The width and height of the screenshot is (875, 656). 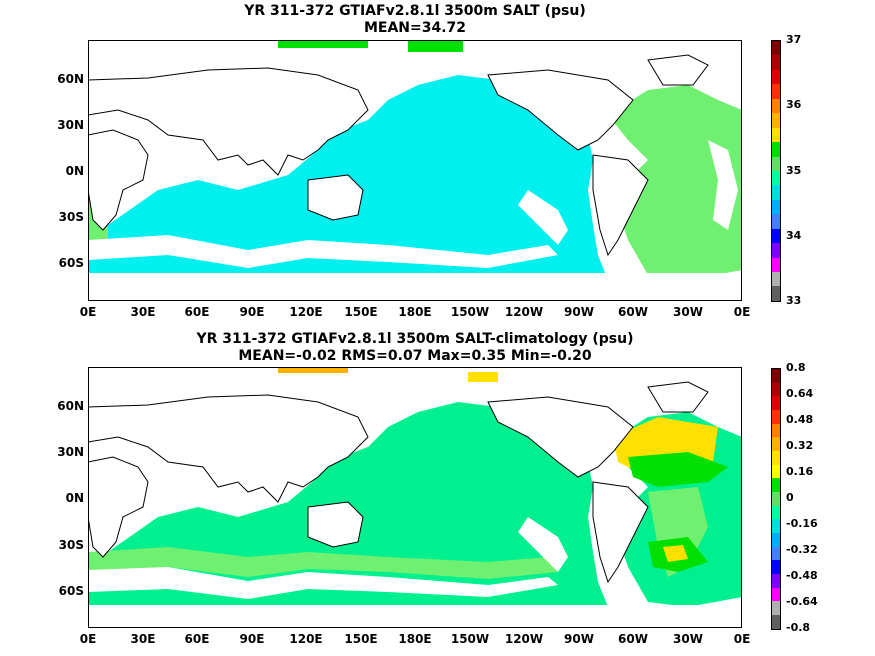 What do you see at coordinates (633, 639) in the screenshot?
I see `panel2-xlabel: 60W` at bounding box center [633, 639].